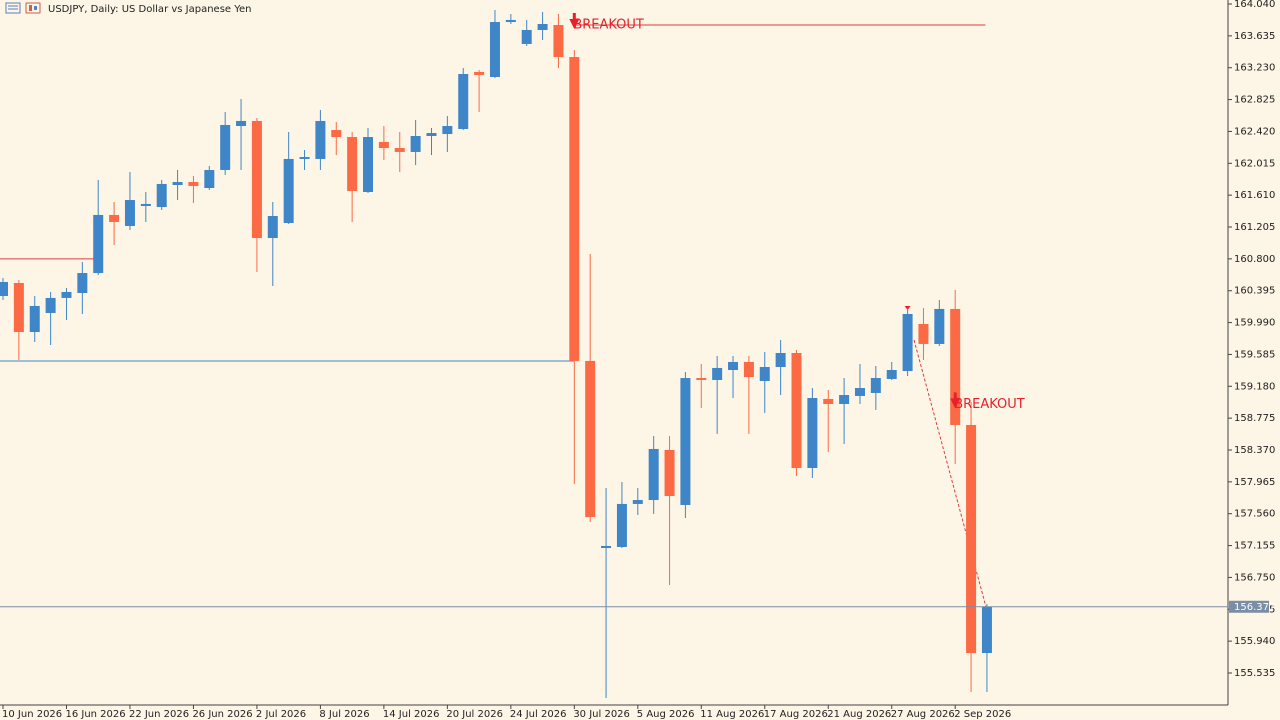 Image resolution: width=1280 pixels, height=720 pixels. Describe the element at coordinates (1254, 227) in the screenshot. I see `y-tick-label: 161.205` at that location.